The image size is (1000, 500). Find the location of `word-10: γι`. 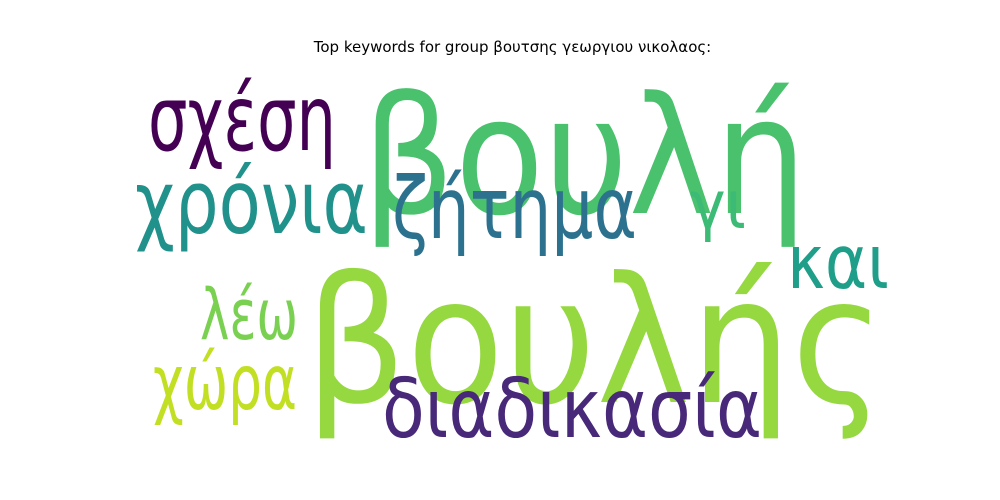

word-10: γι is located at coordinates (718, 205).